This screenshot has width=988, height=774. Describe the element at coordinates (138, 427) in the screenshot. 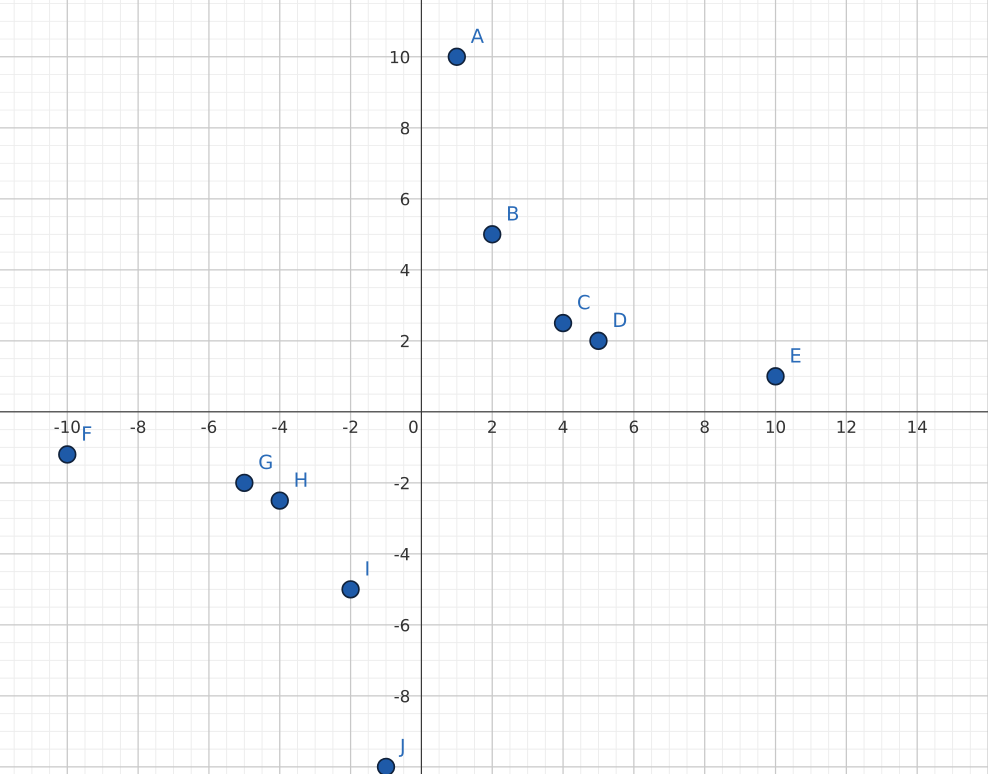

I see `x-tick-label: -8` at that location.